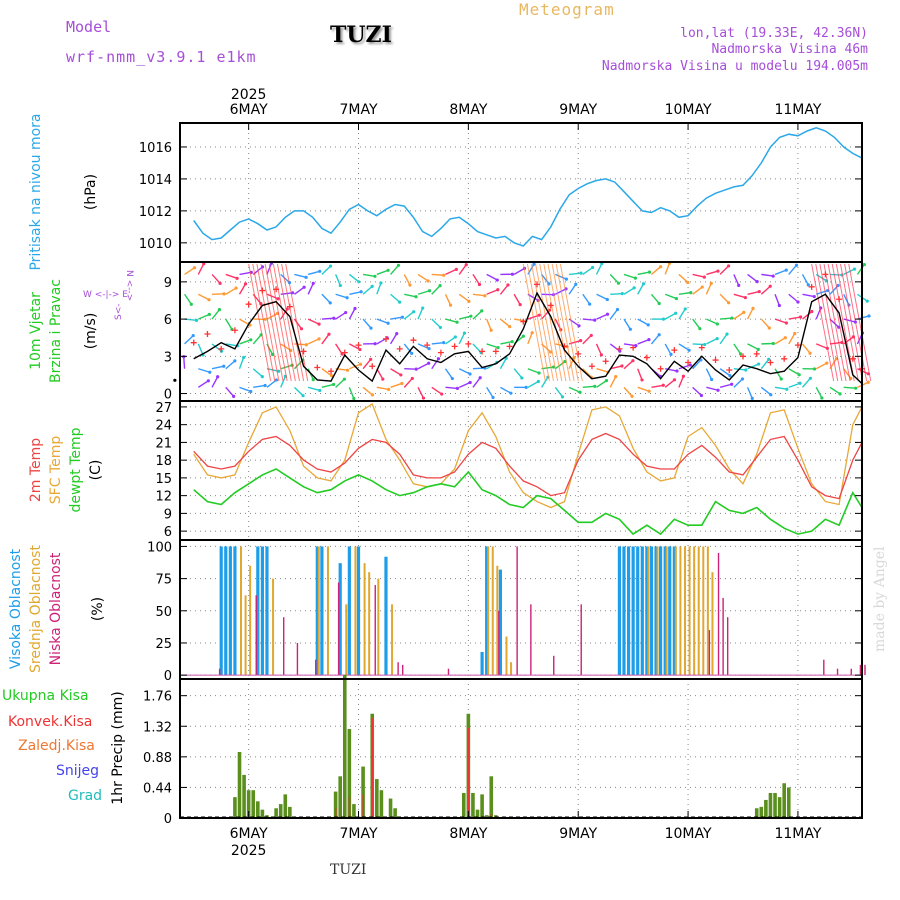 The width and height of the screenshot is (900, 900). Describe the element at coordinates (168, 819) in the screenshot. I see `ytick-label: 0` at that location.